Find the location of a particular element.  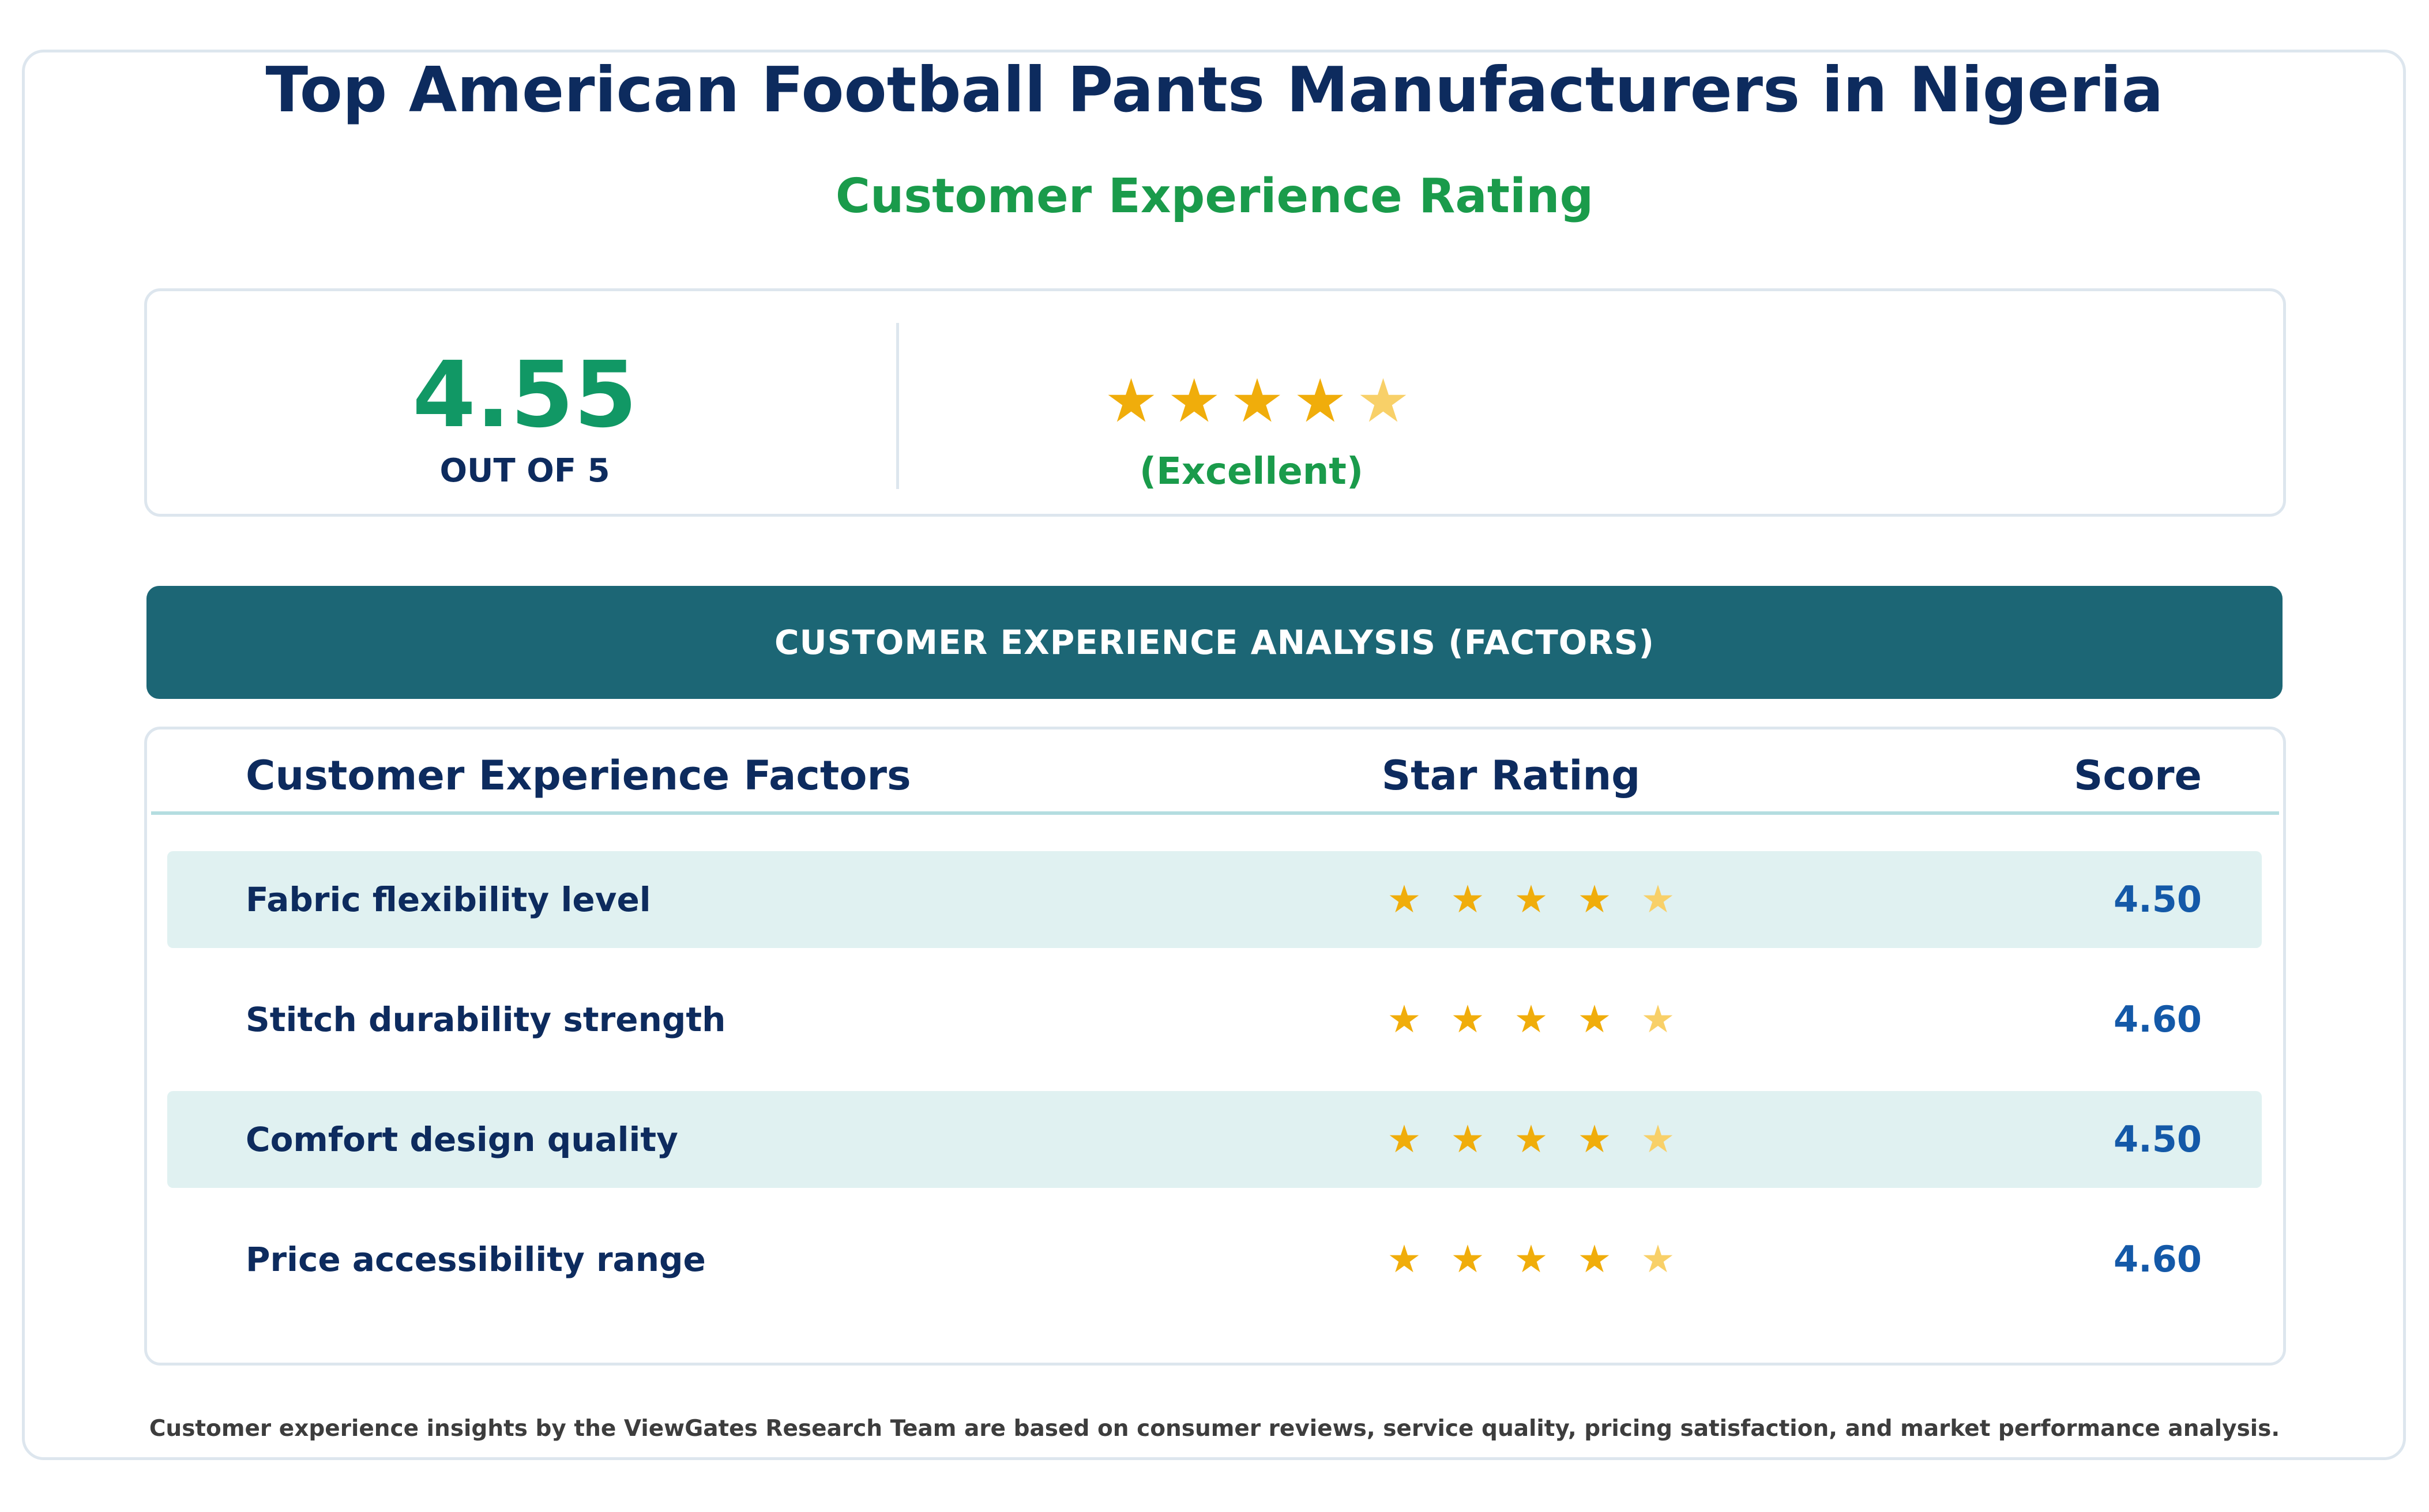

table-row: Comfort design quality ★ ★ ★ ★ ★ 4.50 is located at coordinates (1214, 1140).